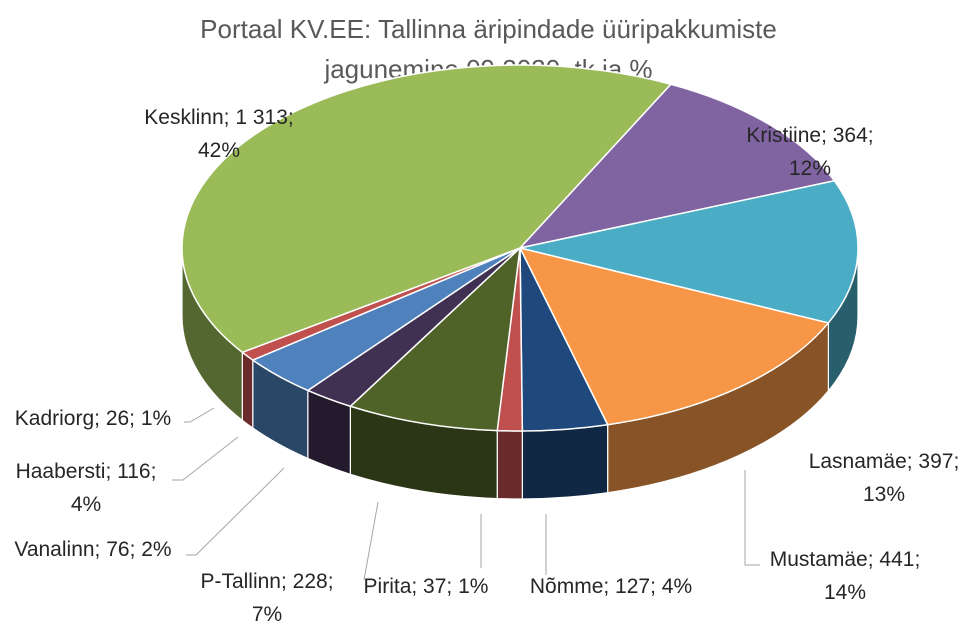  What do you see at coordinates (266, 598) in the screenshot?
I see `data-label-p-tallinn: P-Tallinn; 228; 7%` at bounding box center [266, 598].